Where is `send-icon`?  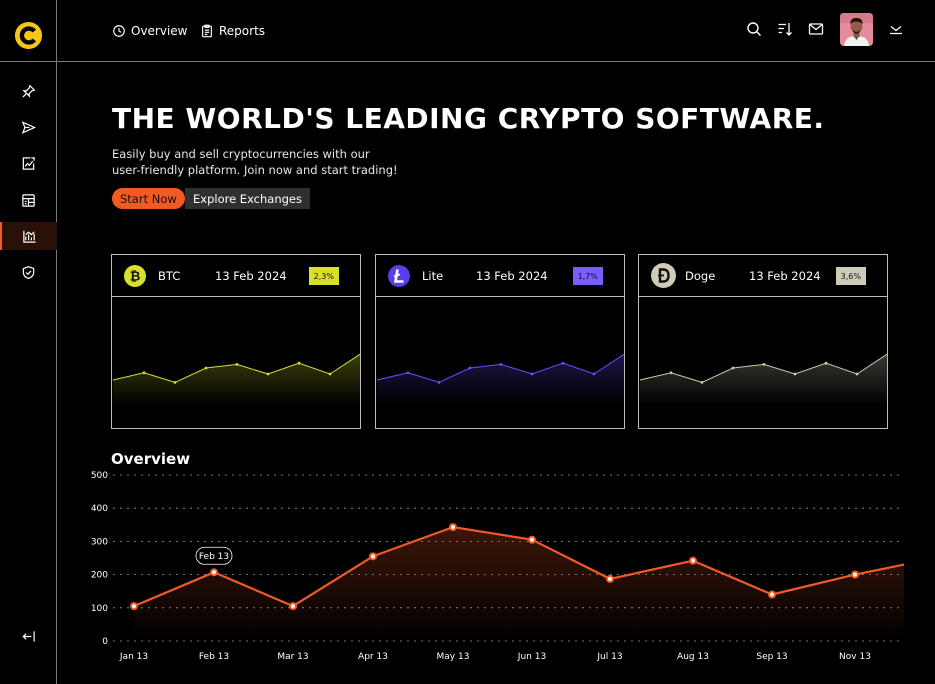
send-icon is located at coordinates (28, 127).